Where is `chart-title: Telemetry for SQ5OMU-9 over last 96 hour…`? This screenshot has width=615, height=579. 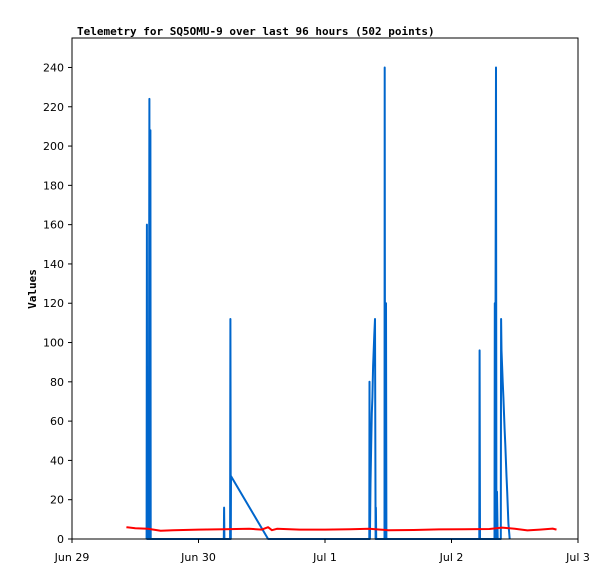 chart-title: Telemetry for SQ5OMU-9 over last 96 hour… is located at coordinates (256, 31).